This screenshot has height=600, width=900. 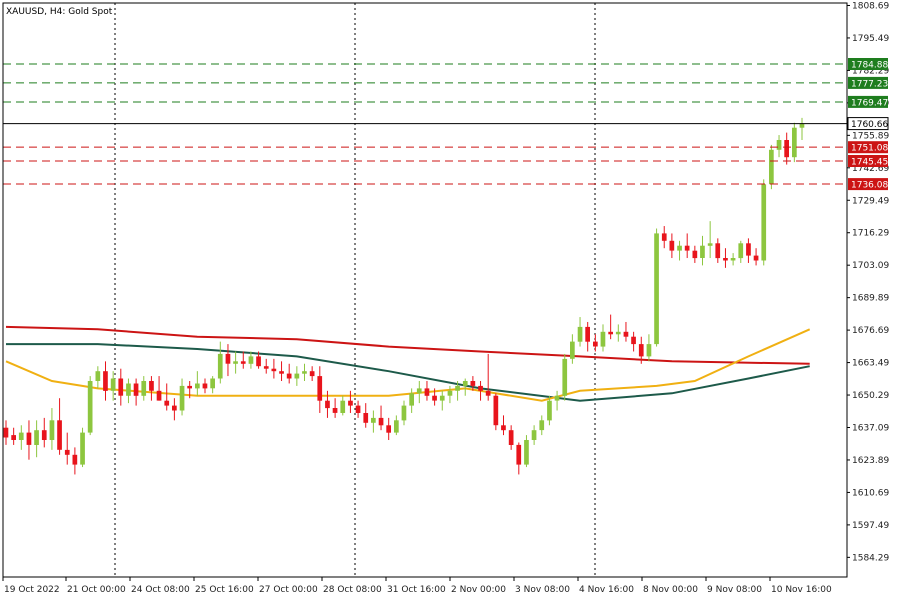 What do you see at coordinates (870, 299) in the screenshot?
I see `y-tick-label: 1689.89` at bounding box center [870, 299].